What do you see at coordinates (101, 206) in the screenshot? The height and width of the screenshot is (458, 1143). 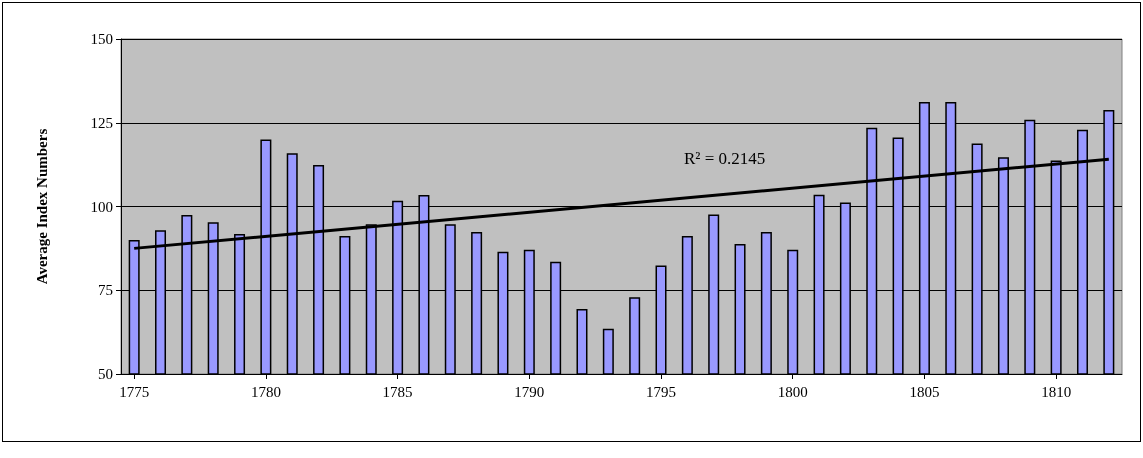 I see `y-tick-label: 100` at bounding box center [101, 206].